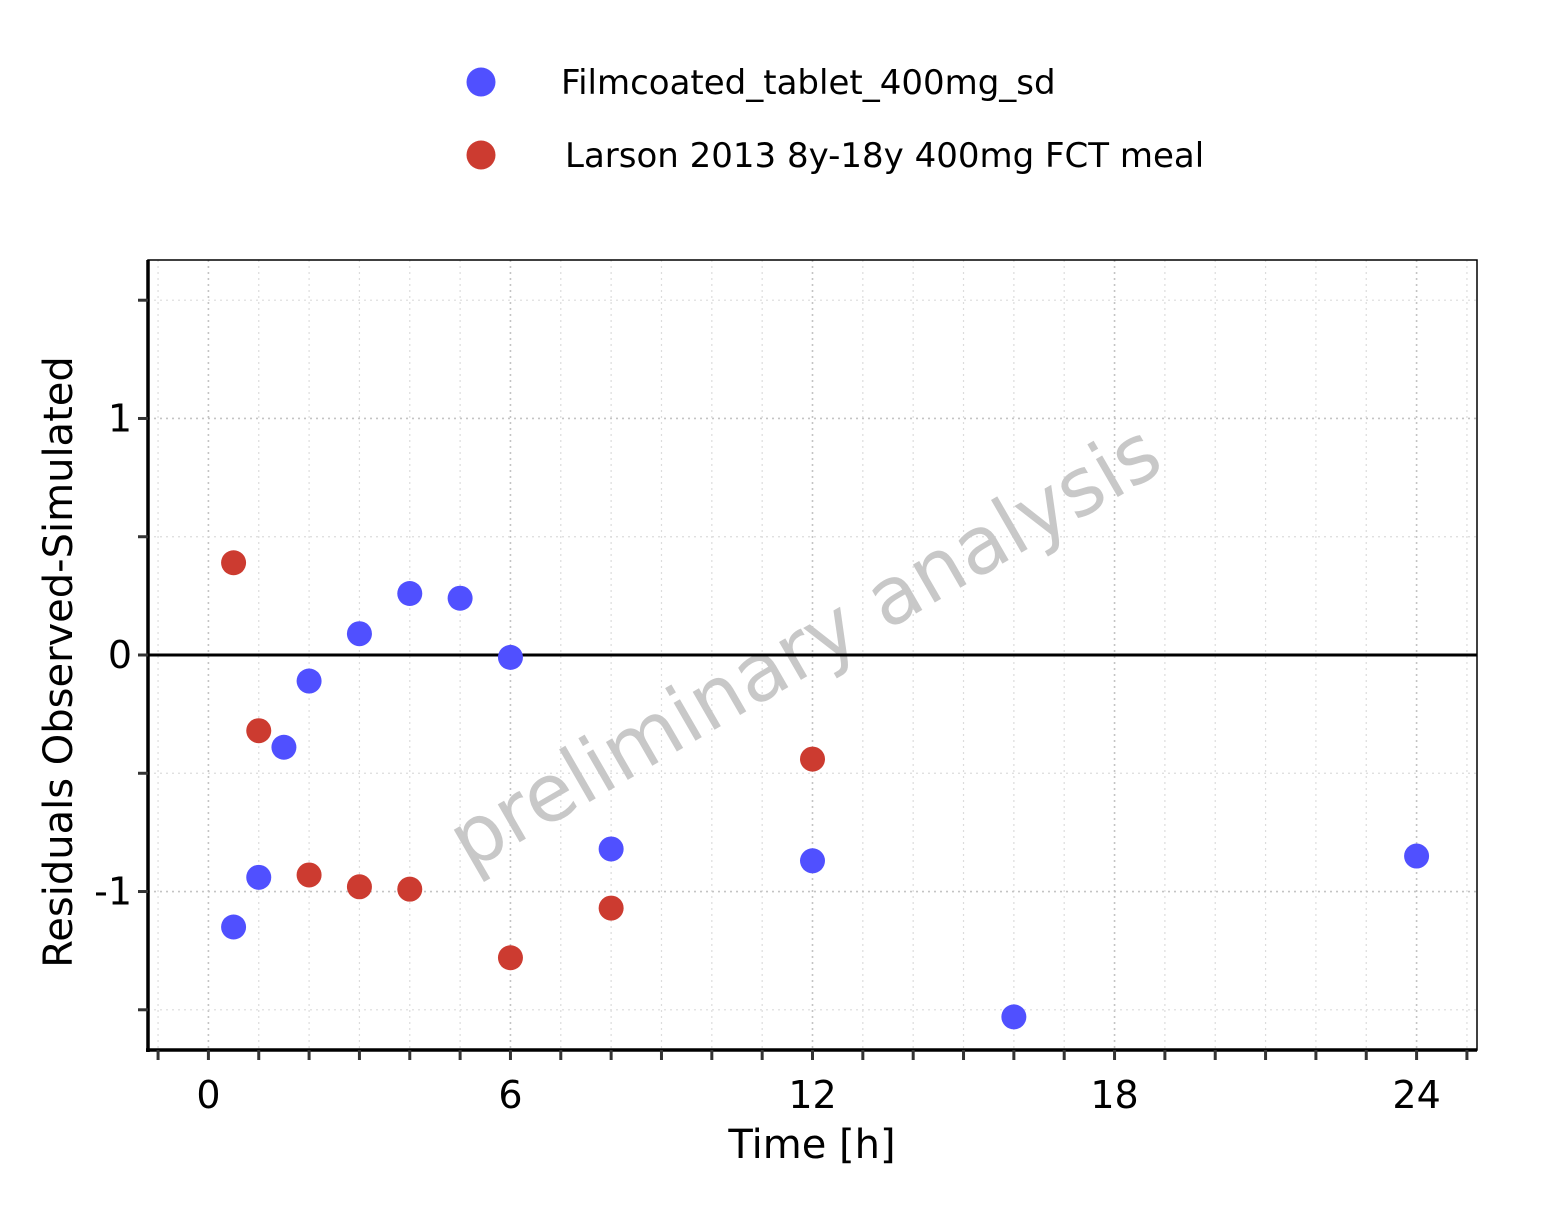 The width and height of the screenshot is (1562, 1212). What do you see at coordinates (808, 83) in the screenshot?
I see `legend-label-1: Filmcoated_tablet_400mg_sd` at bounding box center [808, 83].